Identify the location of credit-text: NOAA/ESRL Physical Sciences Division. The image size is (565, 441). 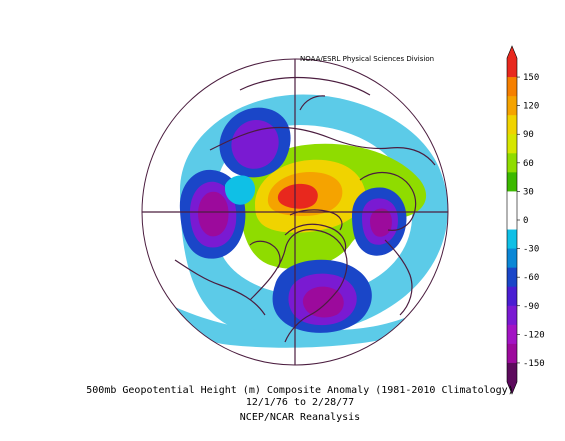
(367, 59).